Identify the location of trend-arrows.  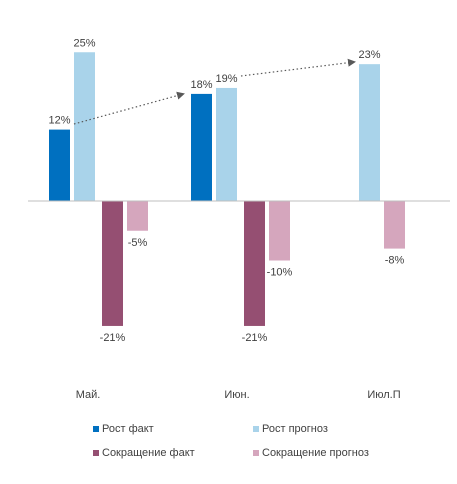
(214, 91).